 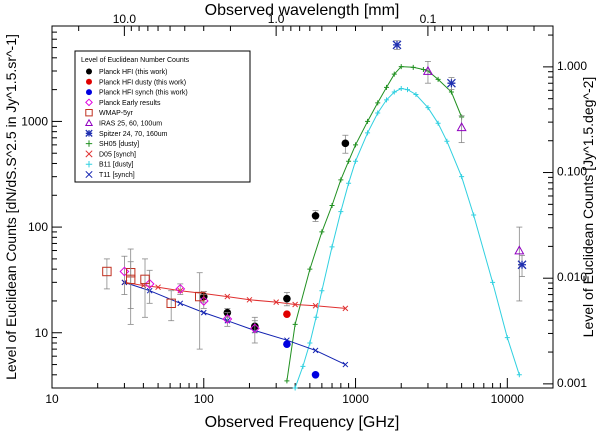 What do you see at coordinates (142, 82) in the screenshot?
I see `legend-label: Planck HFI dusty (this work)` at bounding box center [142, 82].